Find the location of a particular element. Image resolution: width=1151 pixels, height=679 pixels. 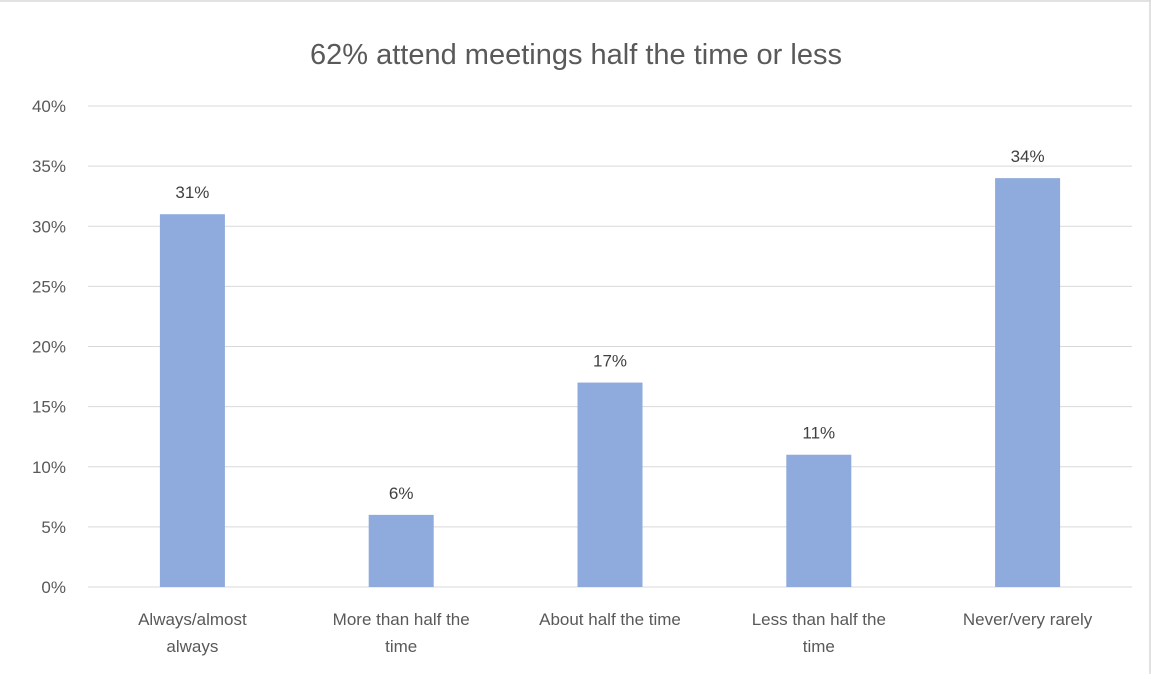

y-tick-label: 10% is located at coordinates (49, 467).